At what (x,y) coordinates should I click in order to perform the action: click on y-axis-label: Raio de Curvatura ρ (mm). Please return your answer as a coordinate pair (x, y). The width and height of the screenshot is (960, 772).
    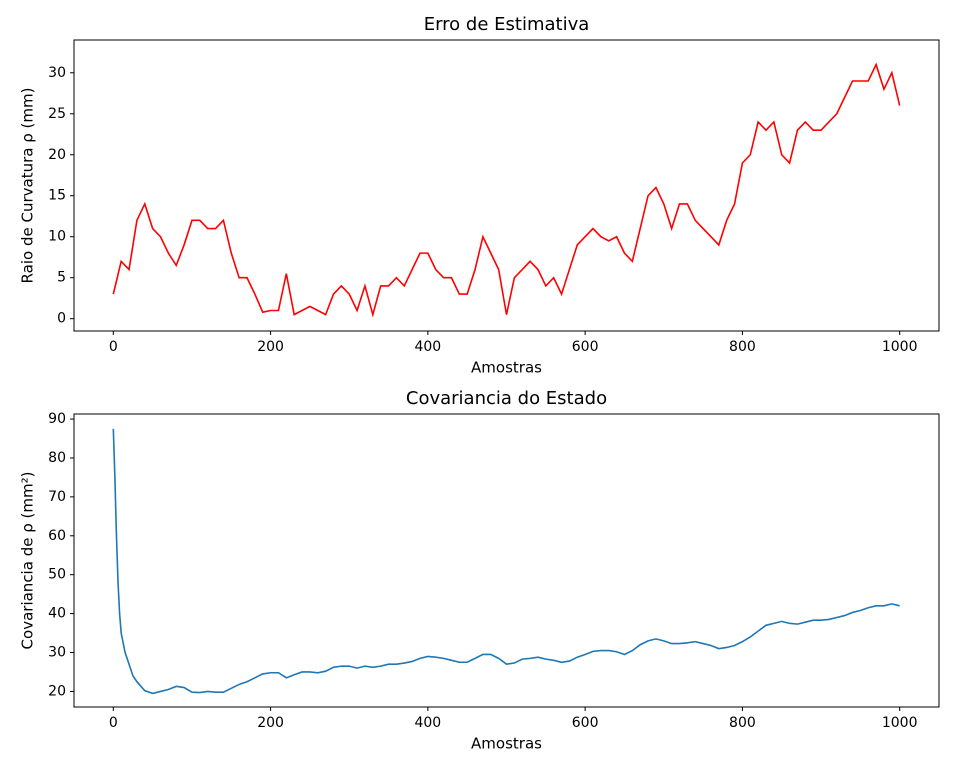
    Looking at the image, I should click on (28, 186).